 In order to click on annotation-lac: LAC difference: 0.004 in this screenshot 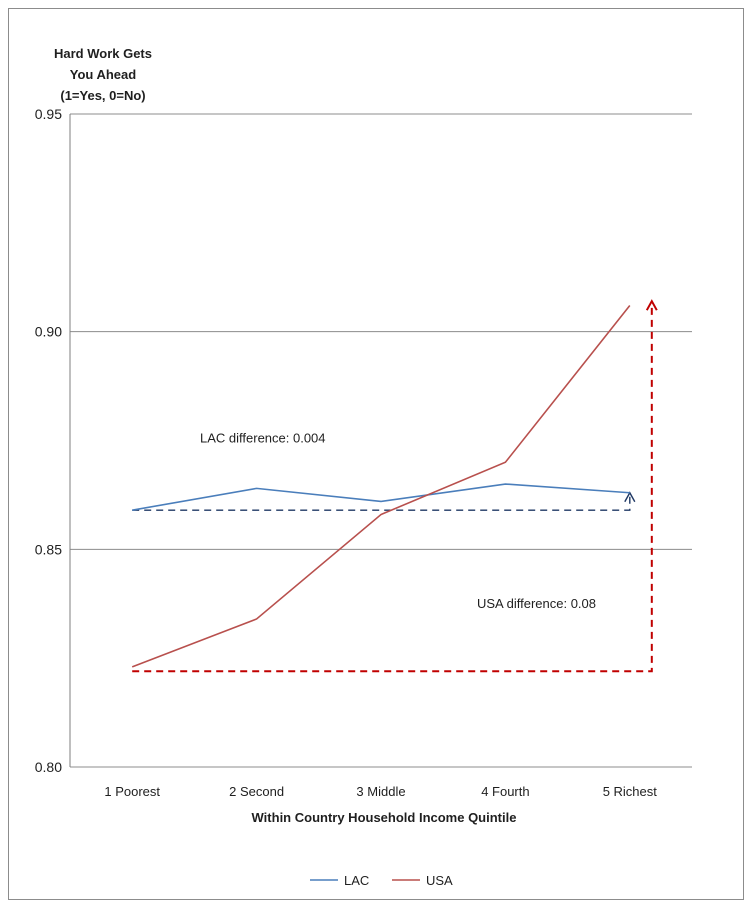, I will do `click(384, 471)`.